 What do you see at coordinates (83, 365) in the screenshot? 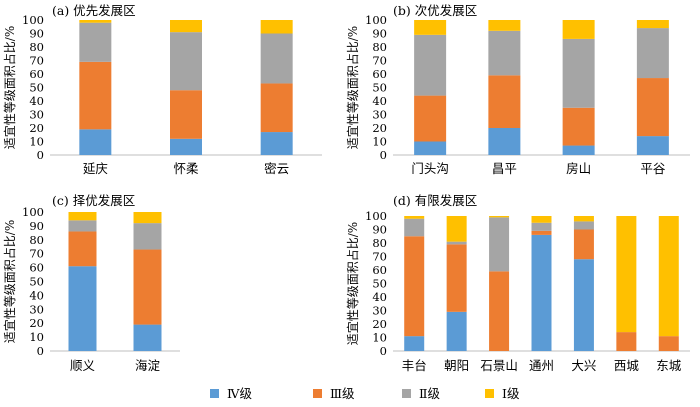
I see `x-tick-label: 顺义` at bounding box center [83, 365].